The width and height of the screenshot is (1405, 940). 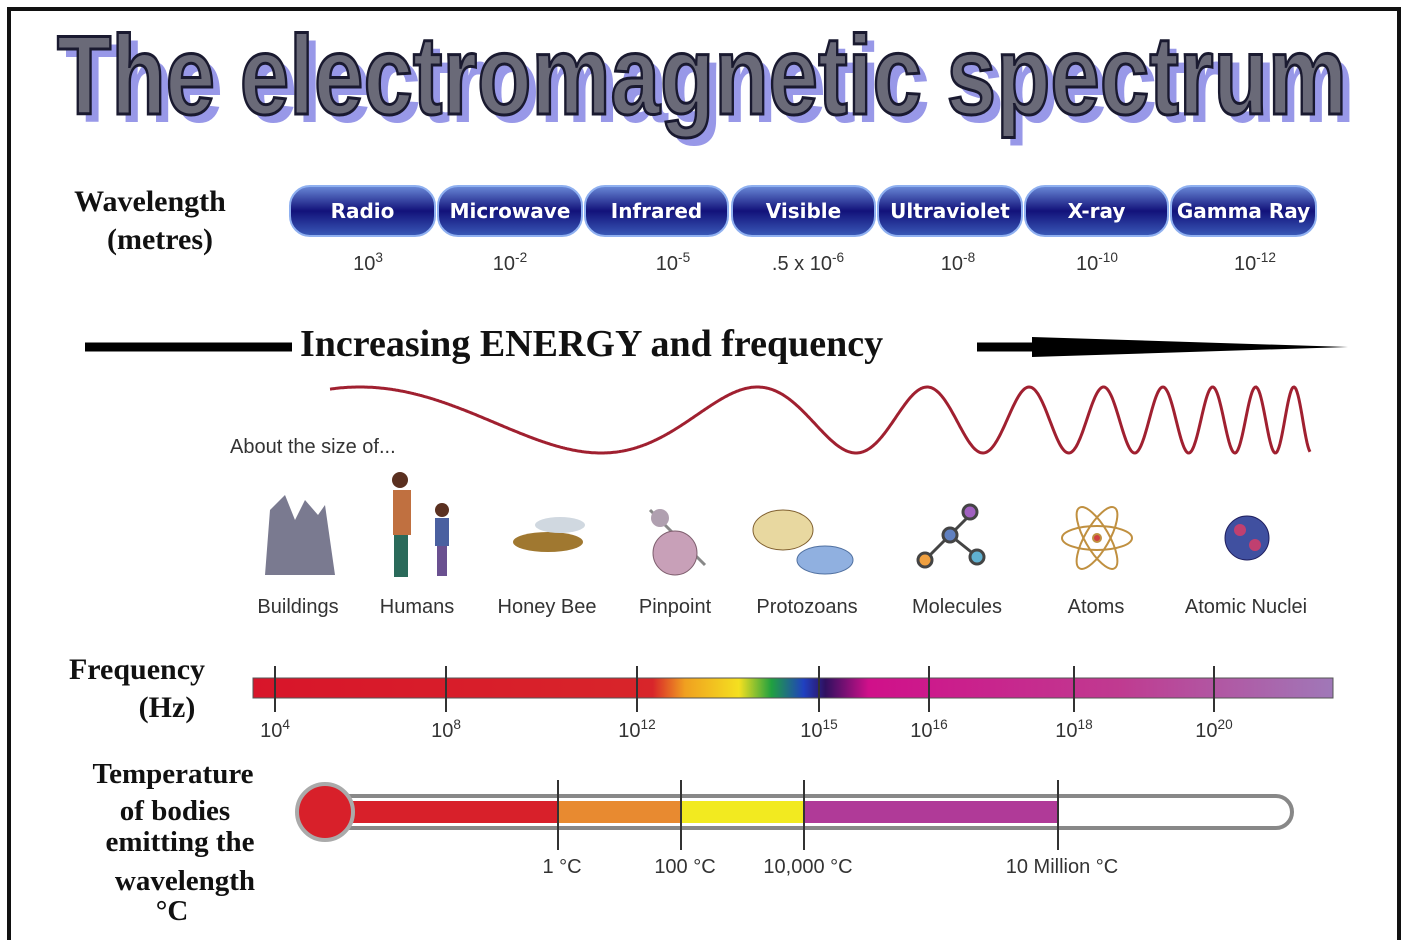 What do you see at coordinates (172, 911) in the screenshot?
I see `label: °C` at bounding box center [172, 911].